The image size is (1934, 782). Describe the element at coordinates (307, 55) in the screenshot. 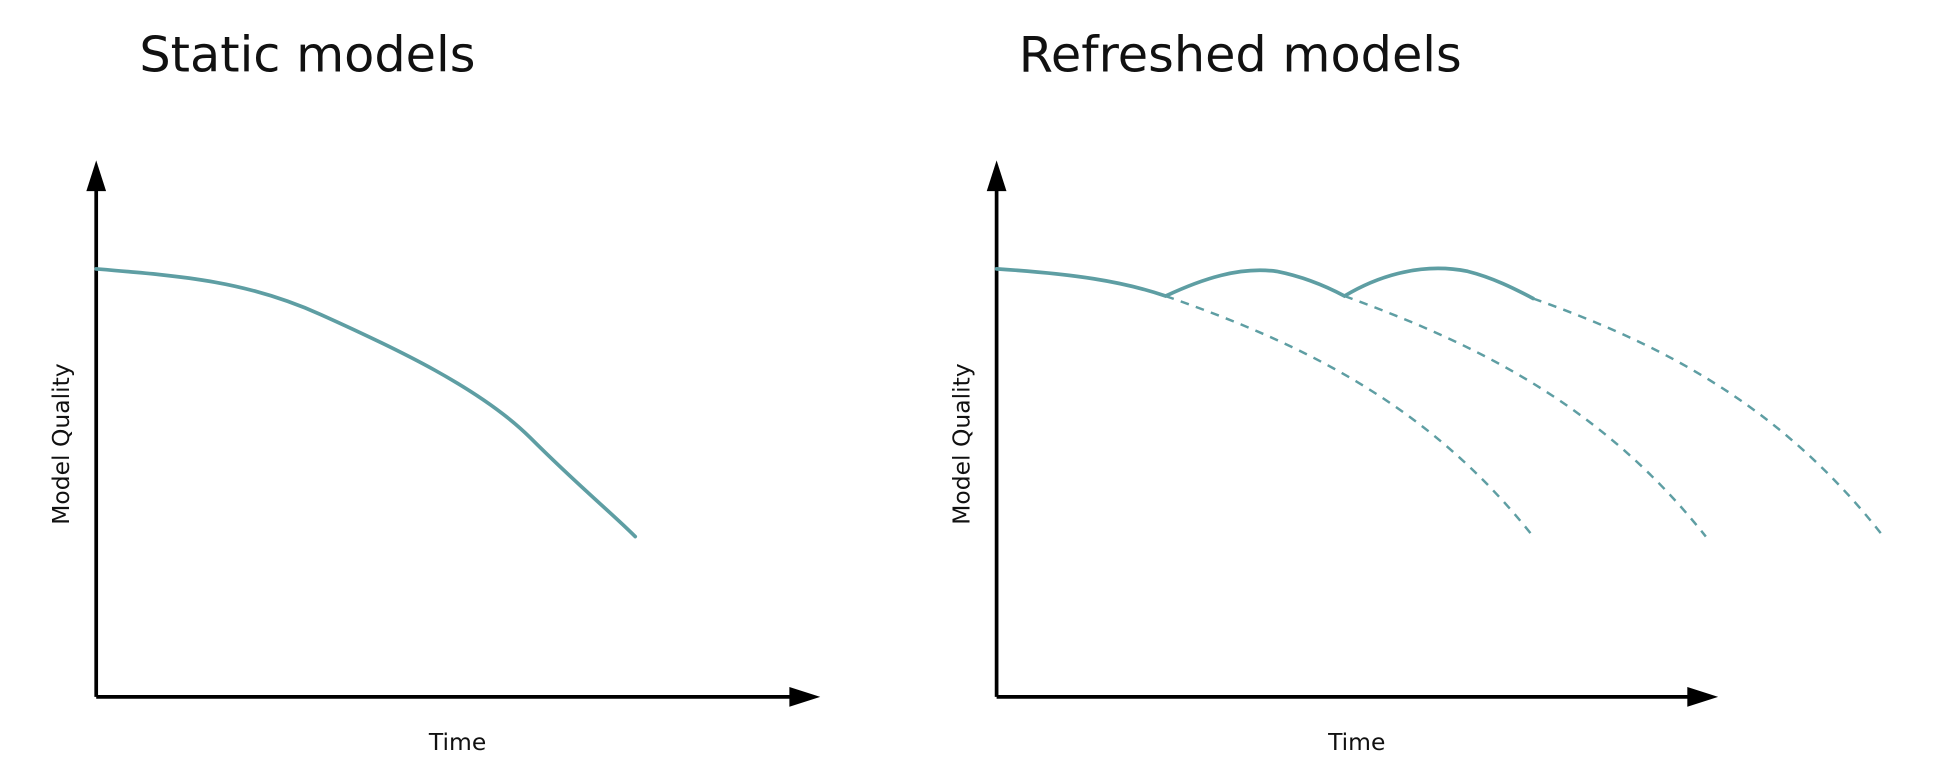

I see `panel-title: Static models` at that location.